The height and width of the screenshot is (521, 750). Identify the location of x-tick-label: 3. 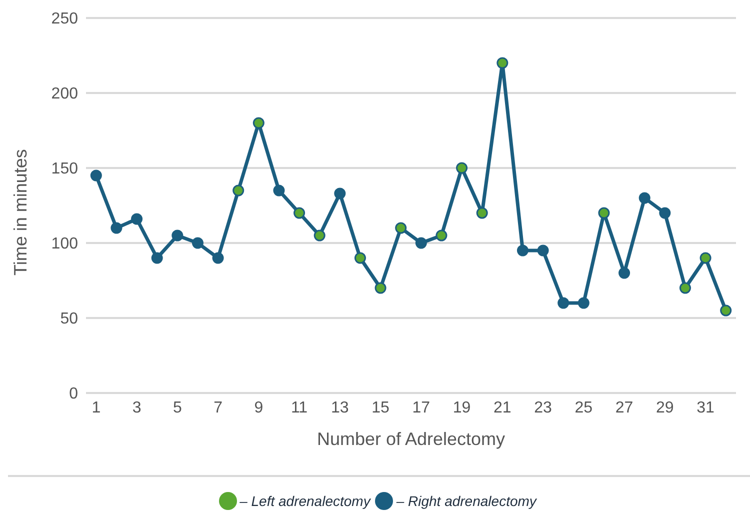
(137, 407).